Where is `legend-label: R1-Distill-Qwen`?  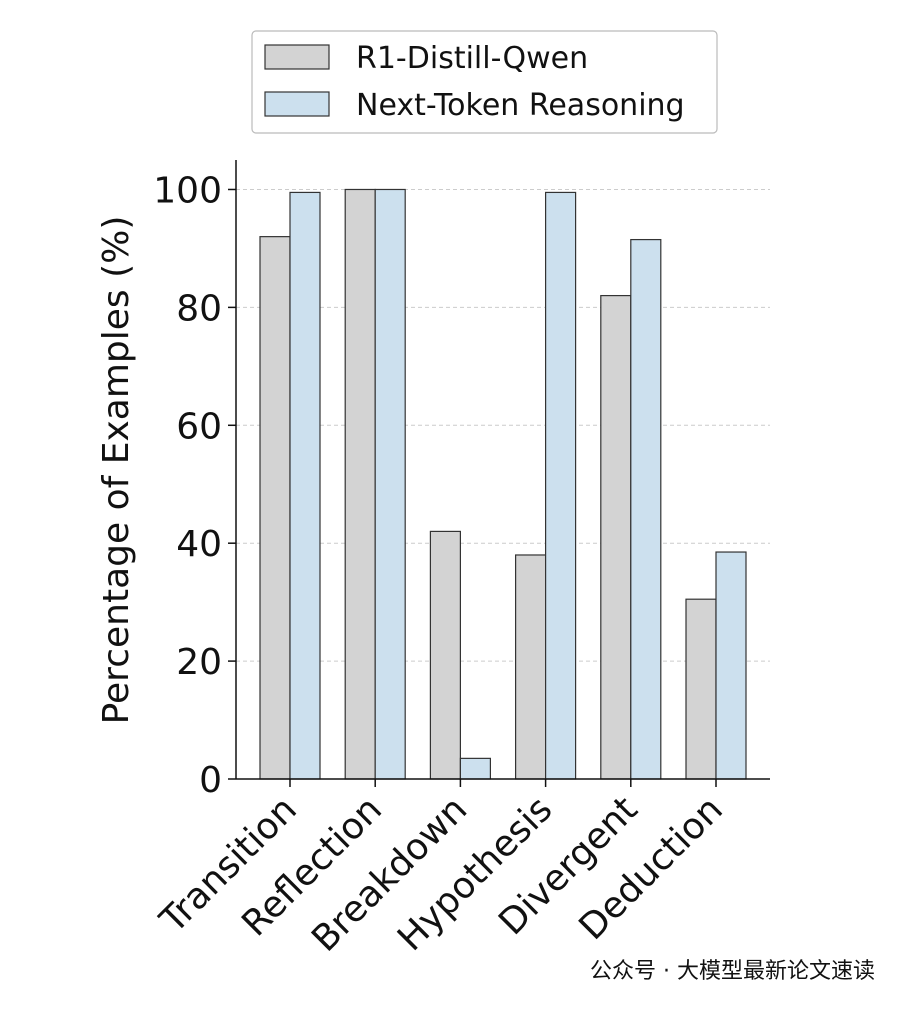 legend-label: R1-Distill-Qwen is located at coordinates (472, 58).